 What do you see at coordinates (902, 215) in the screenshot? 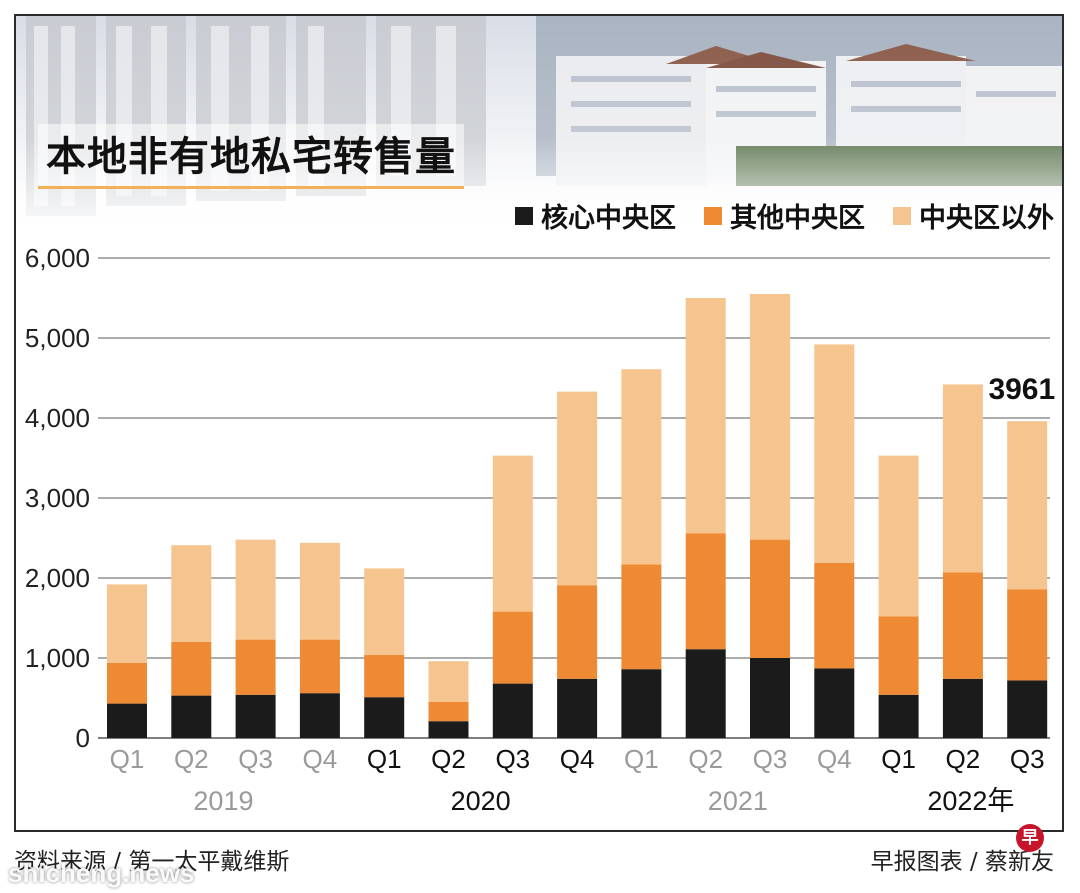
I see `legend-swatch-outside-central` at bounding box center [902, 215].